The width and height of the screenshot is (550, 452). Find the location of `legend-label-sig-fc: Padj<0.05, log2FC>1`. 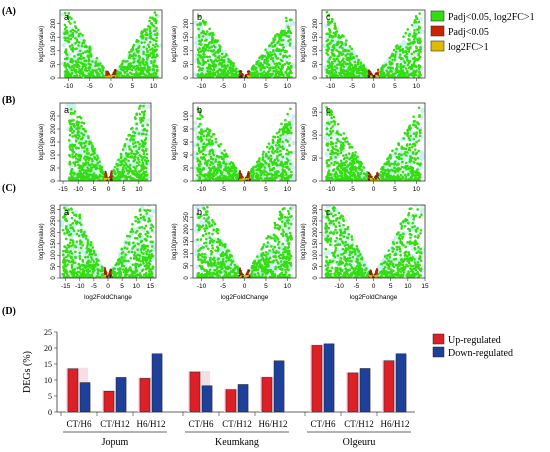

legend-label-sig-fc: Padj<0.05, log2FC>1 is located at coordinates (491, 17).